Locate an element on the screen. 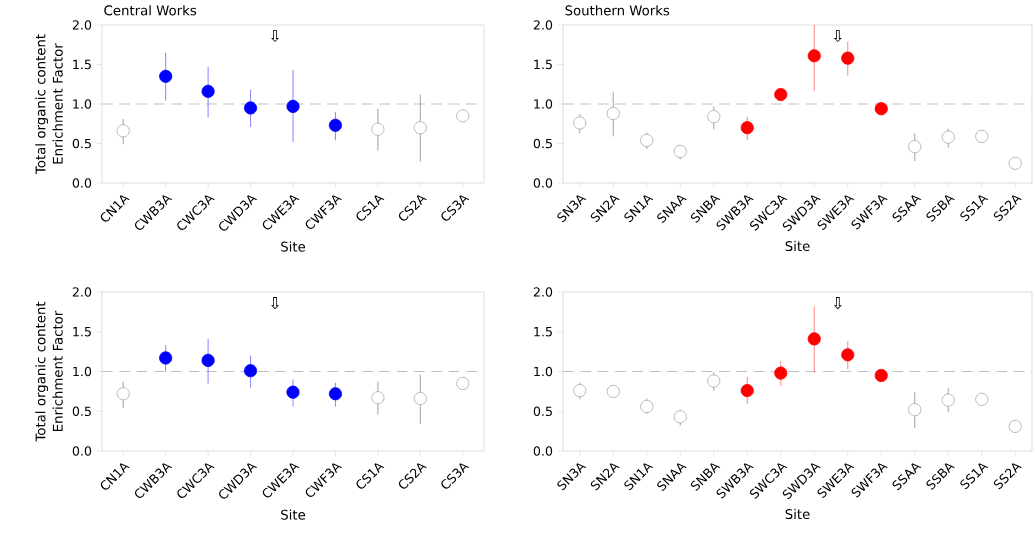 Image resolution: width=1035 pixels, height=537 pixels. chart-title: Central Works is located at coordinates (150, 10).